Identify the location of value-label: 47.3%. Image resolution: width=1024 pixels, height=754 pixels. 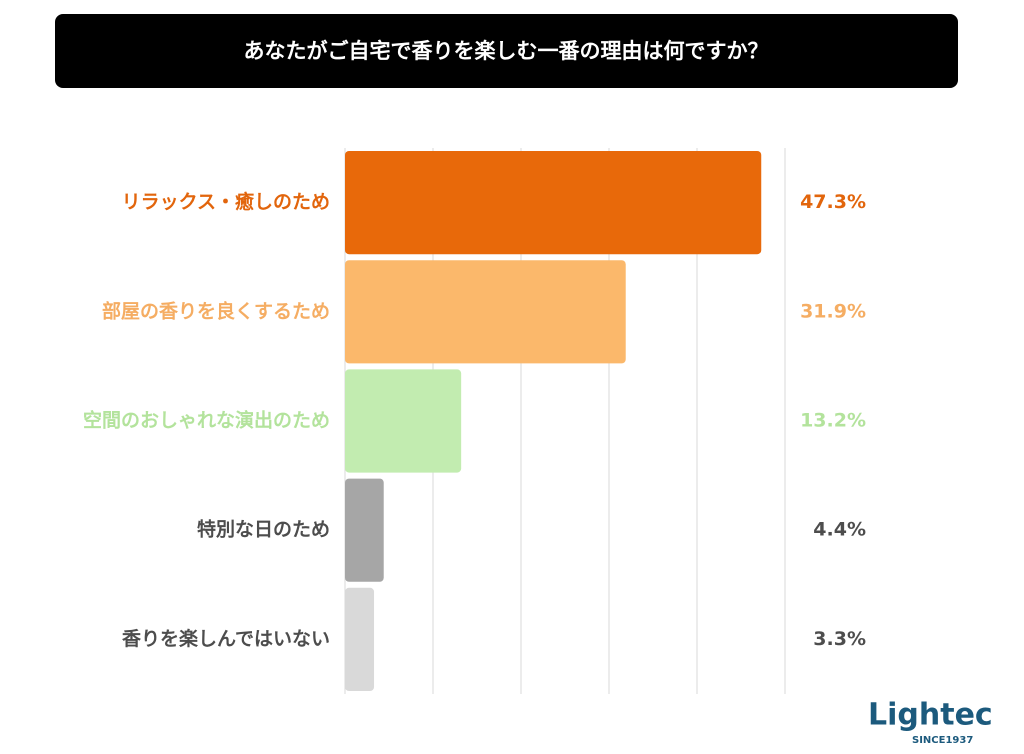
(833, 202).